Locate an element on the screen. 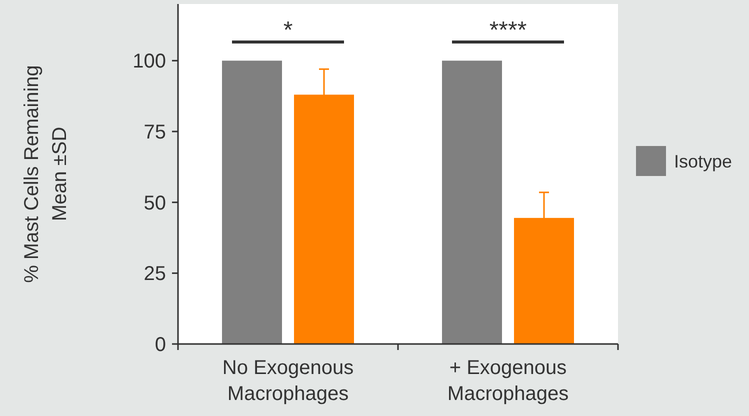 The image size is (749, 416). annotation: **** is located at coordinates (508, 30).